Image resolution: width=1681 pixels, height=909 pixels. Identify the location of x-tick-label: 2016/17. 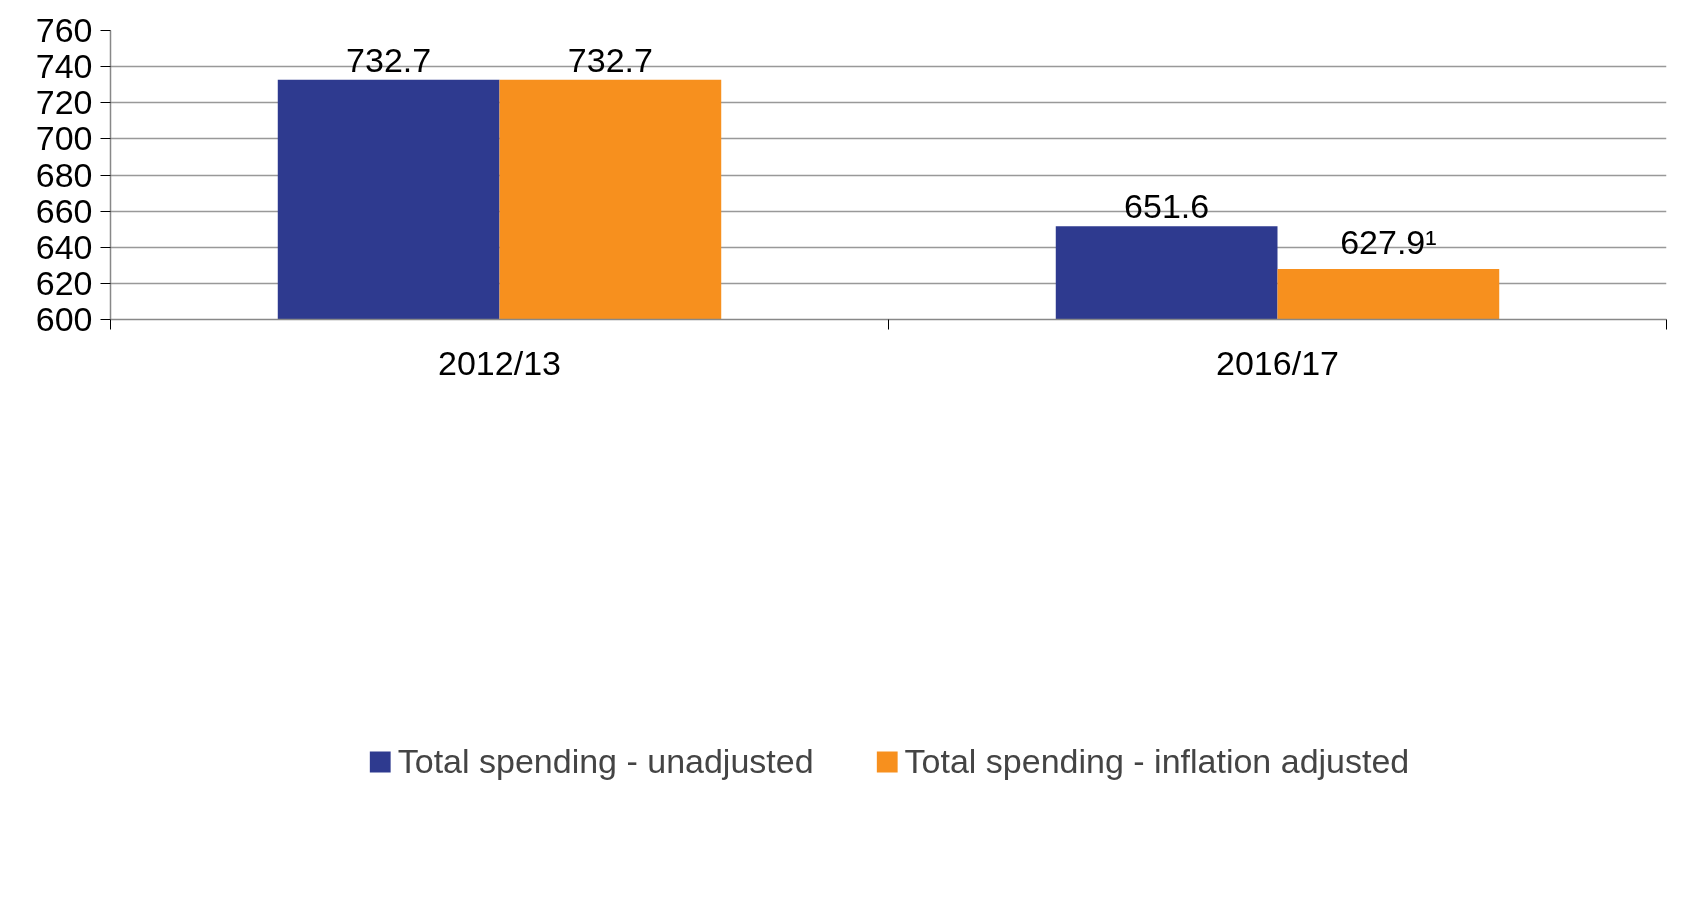
(1277, 362).